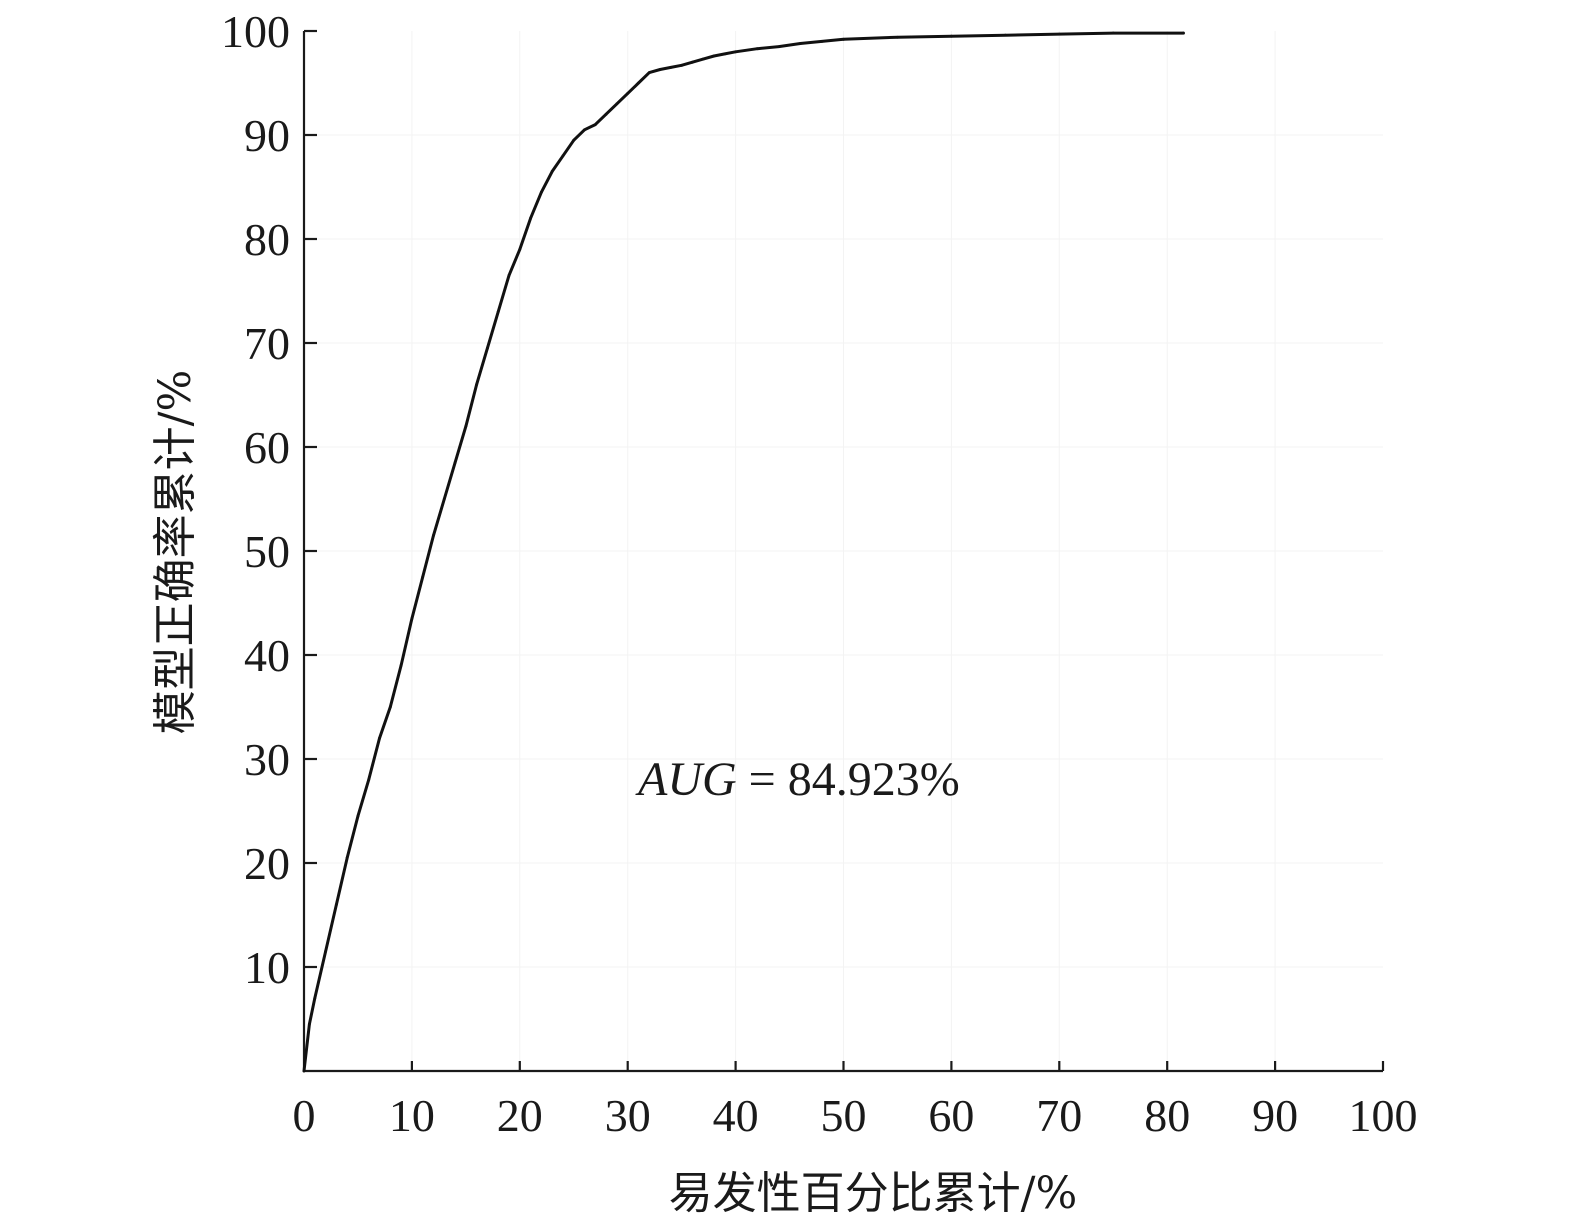 The height and width of the screenshot is (1230, 1575). I want to click on y-tick-label: 40, so click(267, 655).